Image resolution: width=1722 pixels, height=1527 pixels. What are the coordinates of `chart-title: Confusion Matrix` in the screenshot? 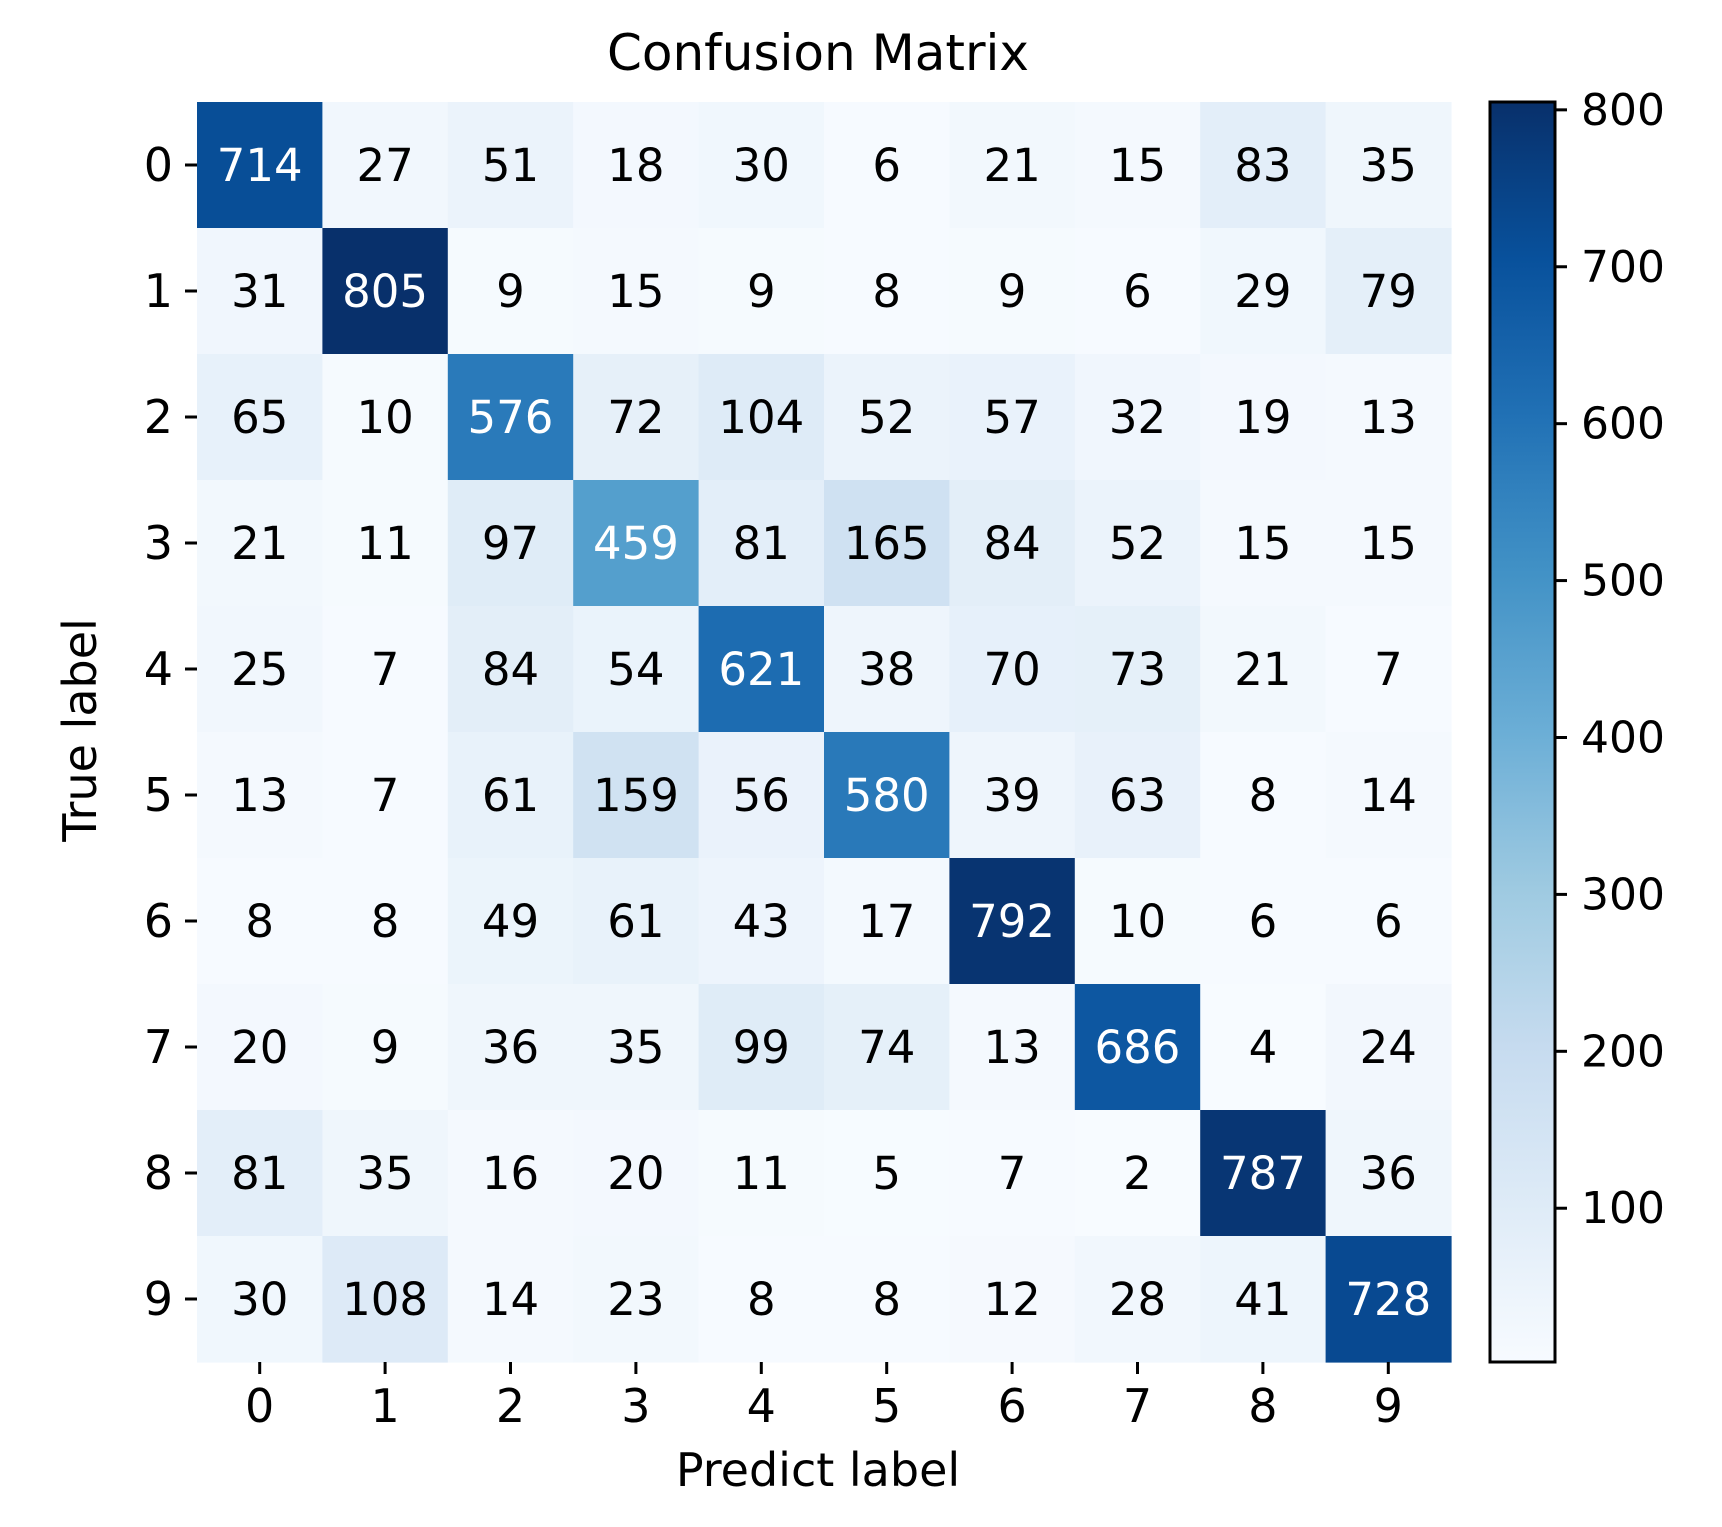 It's located at (818, 53).